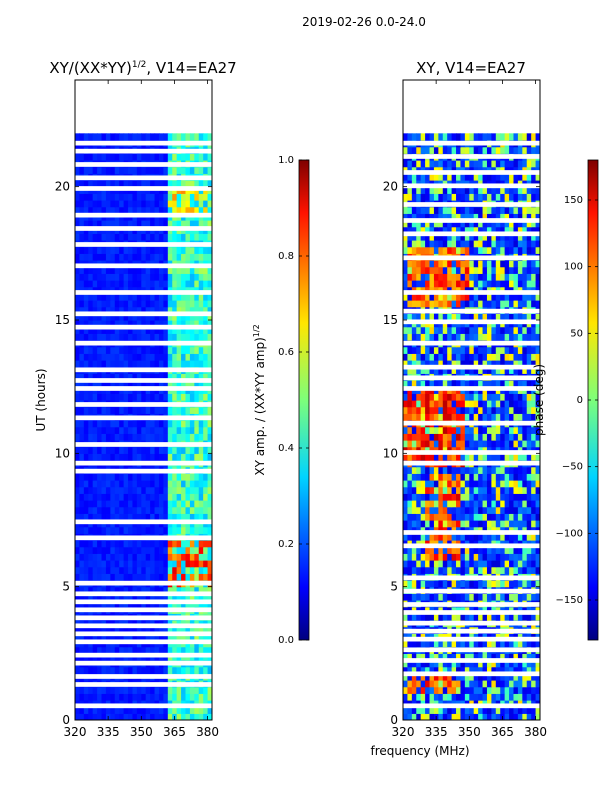  What do you see at coordinates (573, 200) in the screenshot?
I see `colorbar-tick-label: 150` at bounding box center [573, 200].